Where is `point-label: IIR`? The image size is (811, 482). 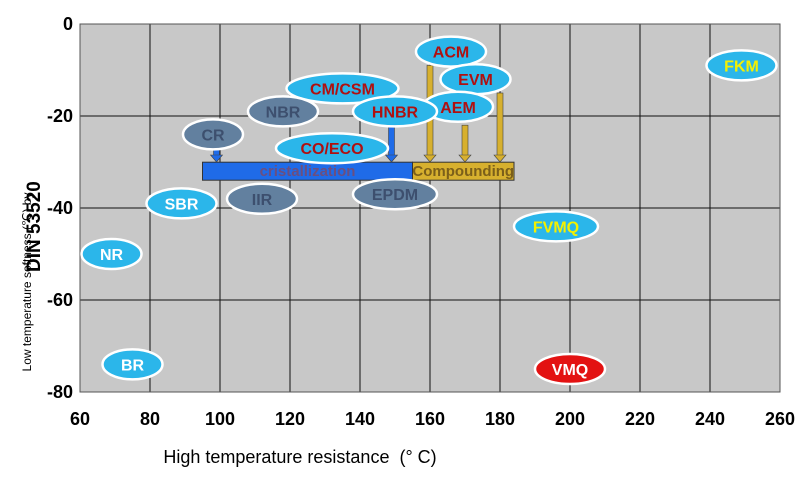 point-label: IIR is located at coordinates (262, 200).